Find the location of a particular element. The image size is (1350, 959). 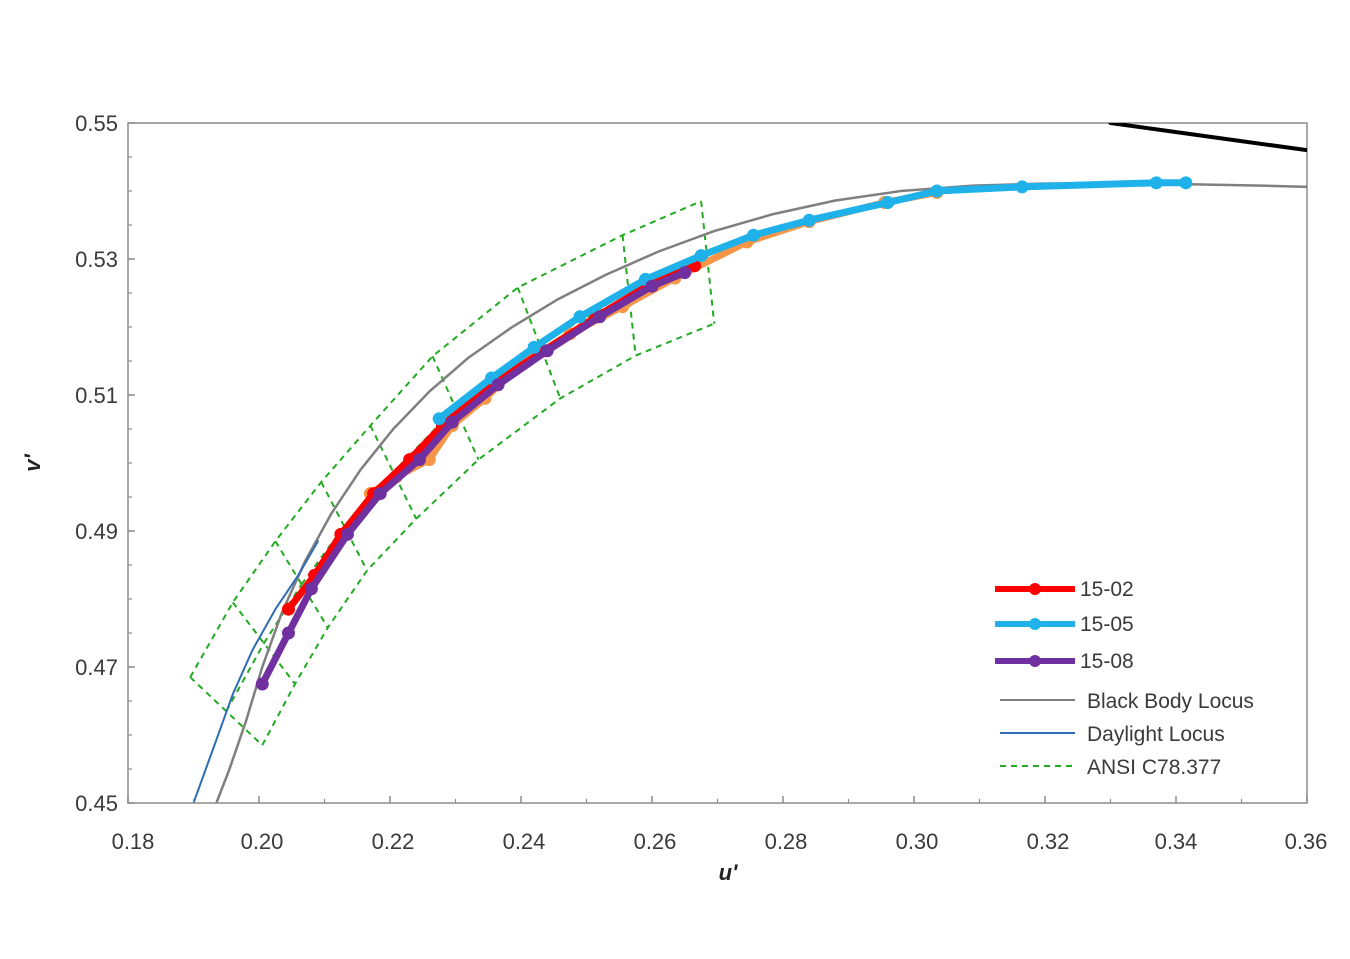

y-tick-label: 0.51 is located at coordinates (96, 395).